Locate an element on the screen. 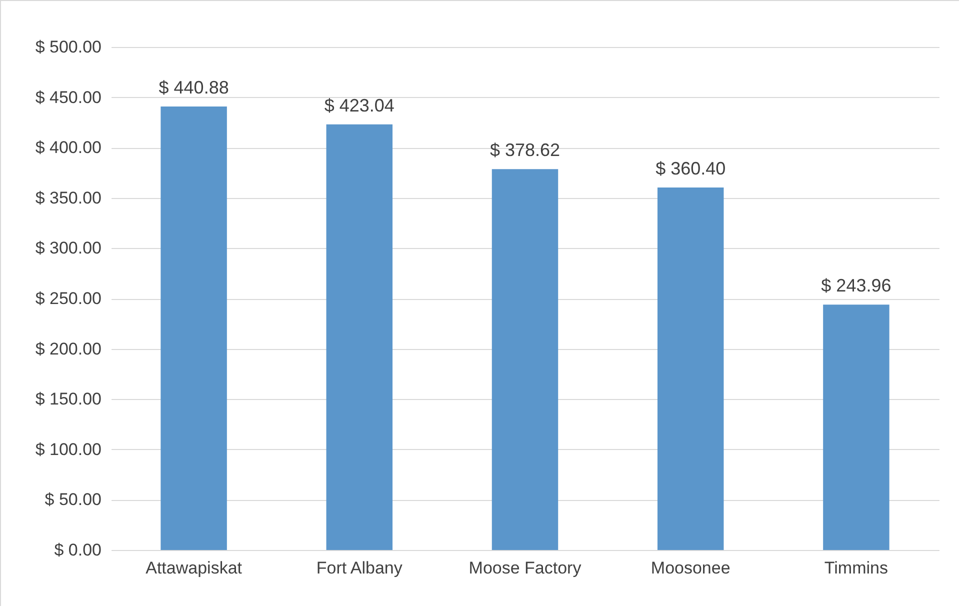 The height and width of the screenshot is (608, 961). y-tick-label: $ 100.00 is located at coordinates (68, 449).